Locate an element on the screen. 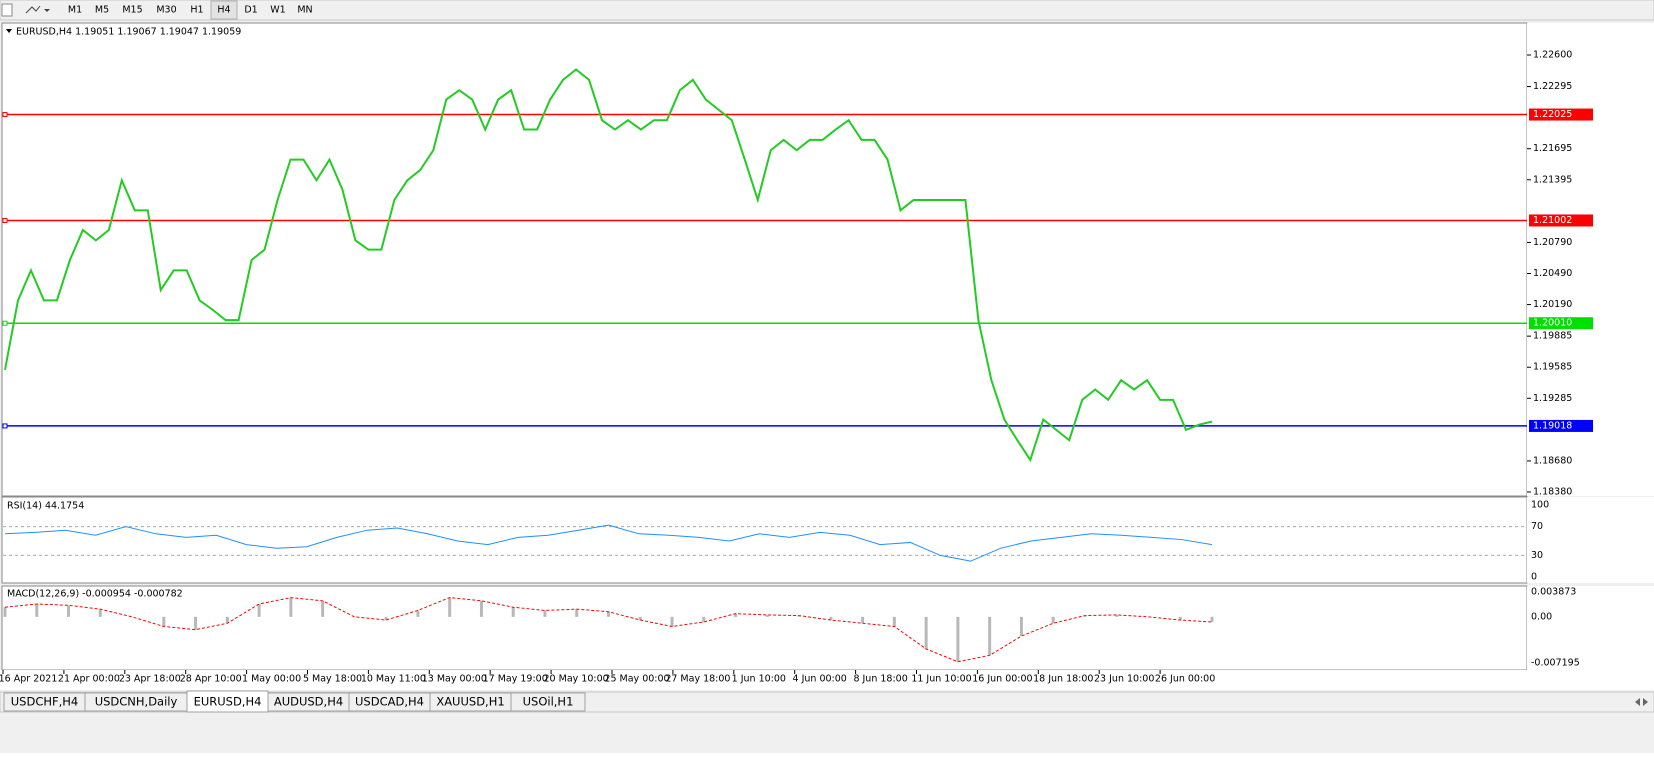  rsi-tick-label: 70 is located at coordinates (1537, 526).